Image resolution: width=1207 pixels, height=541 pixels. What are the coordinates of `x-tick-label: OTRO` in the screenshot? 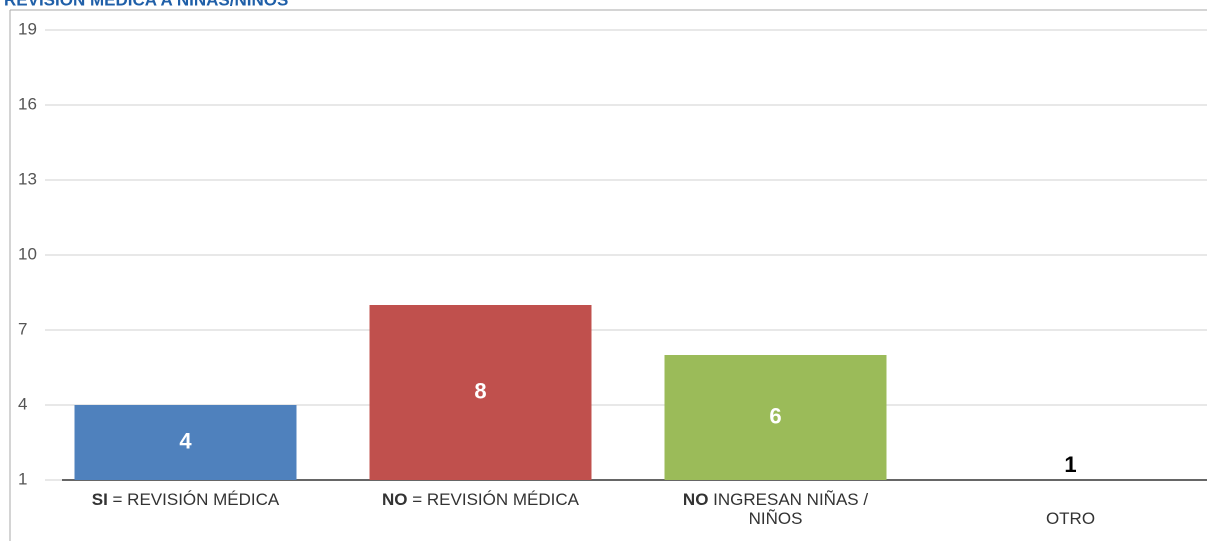 It's located at (1071, 518).